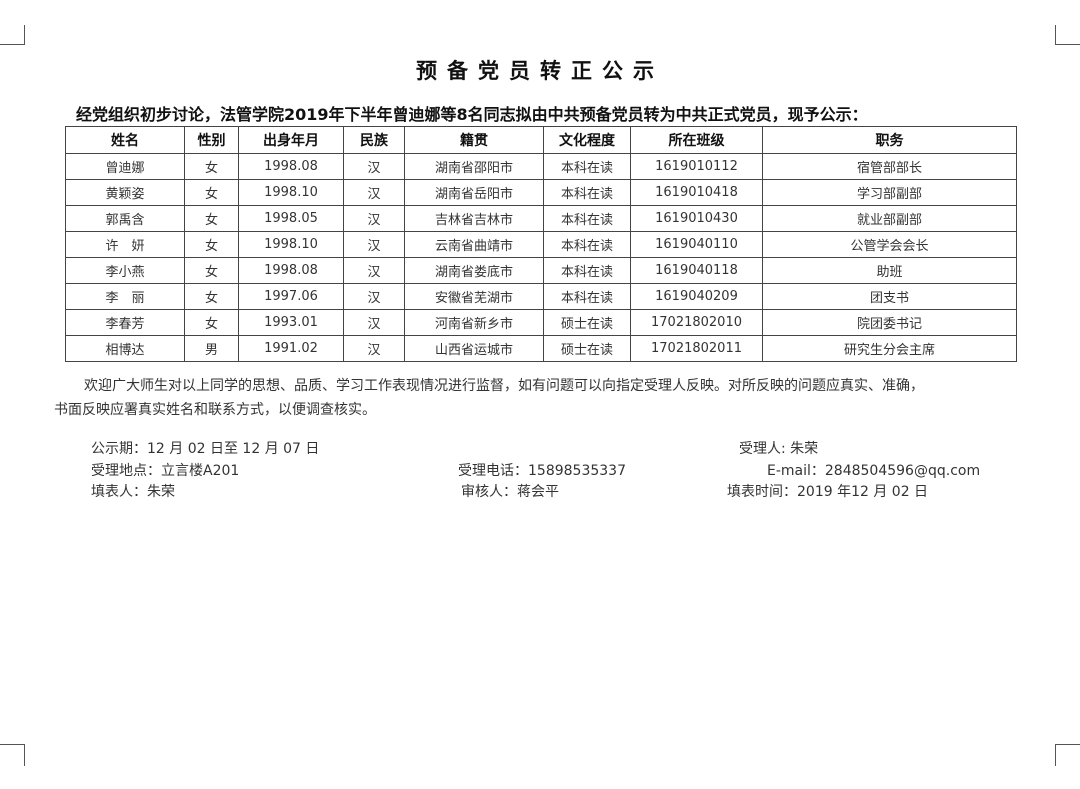 The image size is (1080, 789). Describe the element at coordinates (125, 244) in the screenshot. I see `cell-name: 许 妍` at that location.